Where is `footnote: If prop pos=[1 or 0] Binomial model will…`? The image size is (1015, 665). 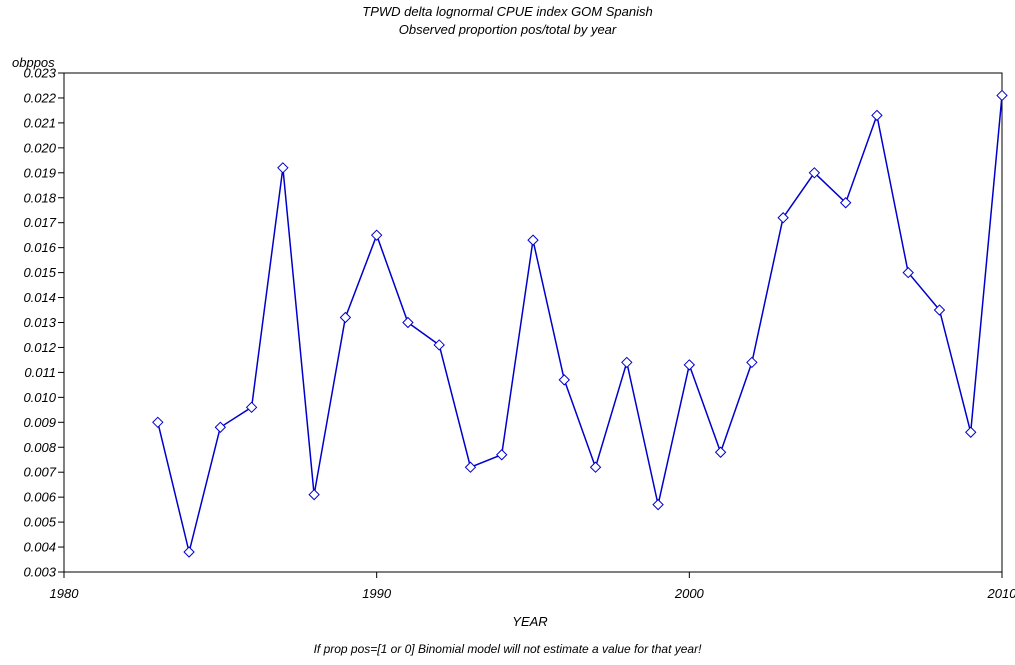
footnote: If prop pos=[1 or 0] Binomial model will… is located at coordinates (507, 649).